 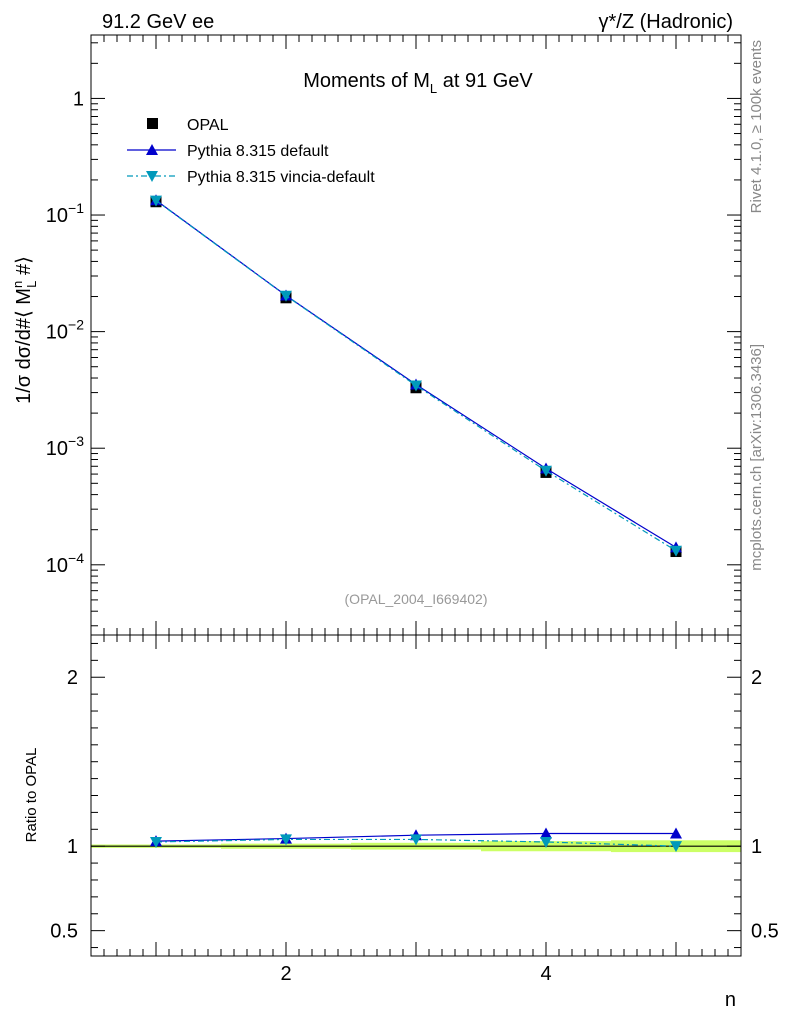 I want to click on main-y-tick-label: 1, so click(x=78, y=99).